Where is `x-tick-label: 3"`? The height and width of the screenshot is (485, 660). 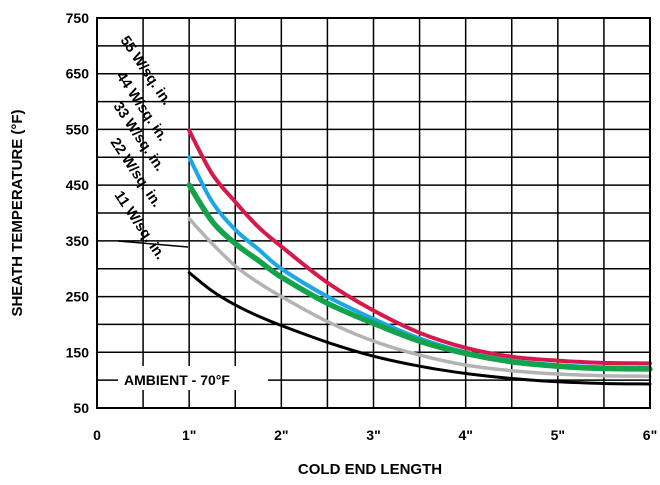
x-tick-label: 3" is located at coordinates (373, 435).